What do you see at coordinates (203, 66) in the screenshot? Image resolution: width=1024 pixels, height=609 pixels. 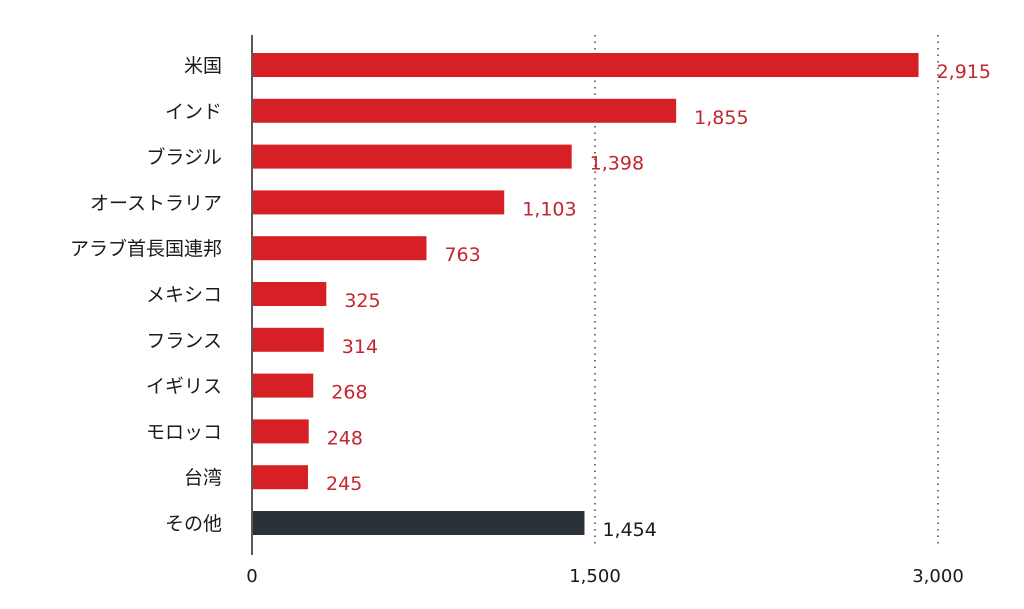 I see `category-label: 米国` at bounding box center [203, 66].